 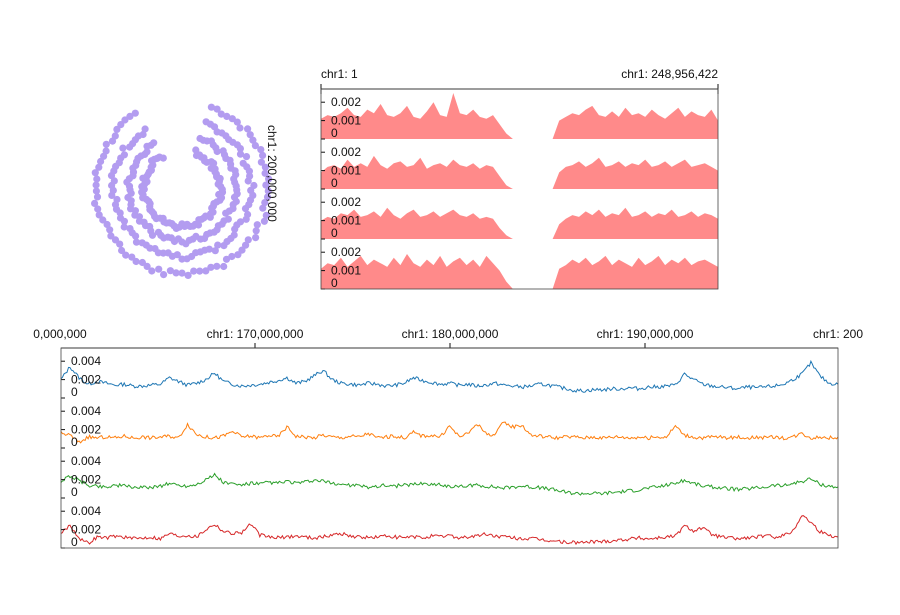 What do you see at coordinates (272, 173) in the screenshot?
I see `circular-position-label: chr1: 200,000,000` at bounding box center [272, 173].